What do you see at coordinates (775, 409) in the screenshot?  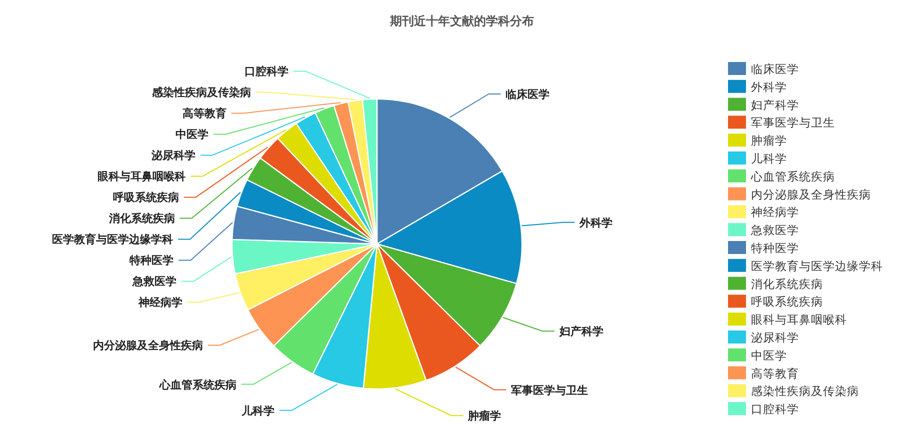 I see `legend-label: 口腔科学` at bounding box center [775, 409].